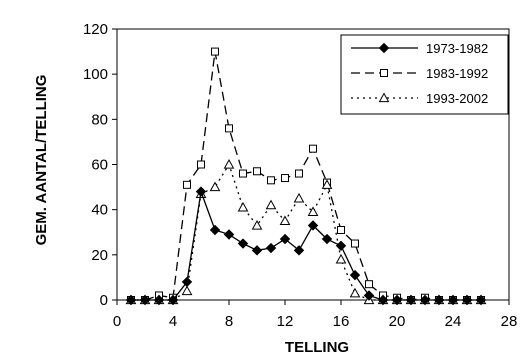 Image resolution: width=521 pixels, height=358 pixels. Describe the element at coordinates (341, 321) in the screenshot. I see `x-tick-label: 16` at that location.